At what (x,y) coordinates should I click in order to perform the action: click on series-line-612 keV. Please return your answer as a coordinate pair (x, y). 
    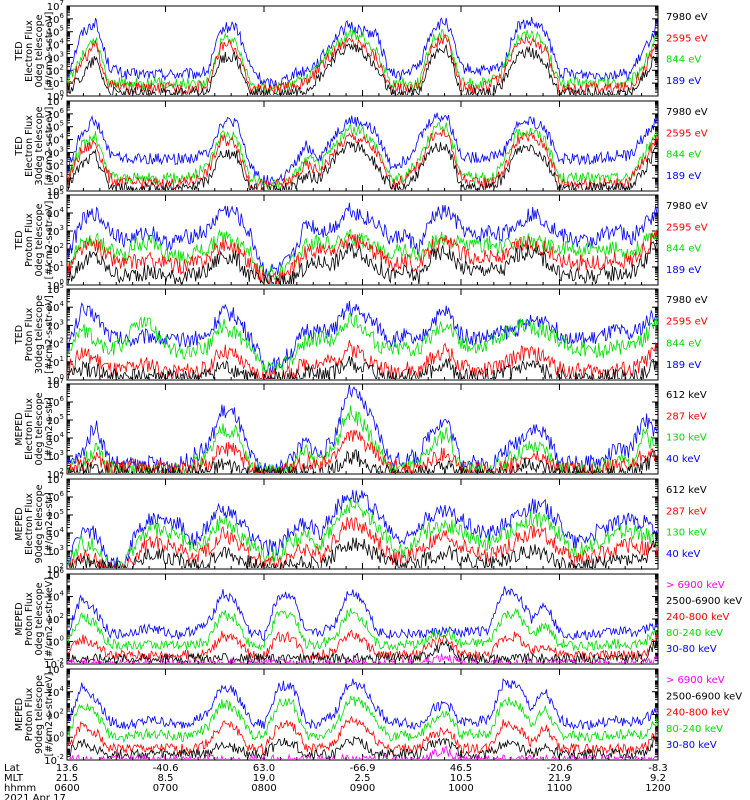
    Looking at the image, I should click on (362, 461).